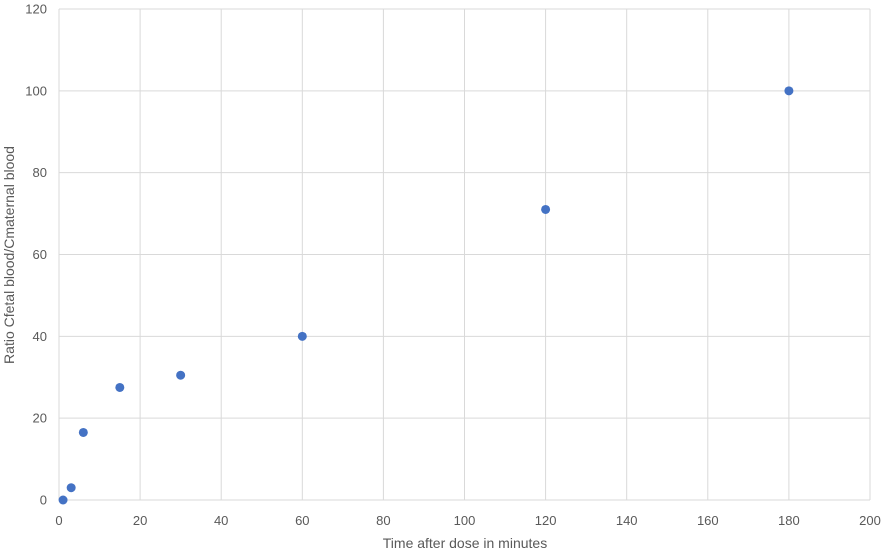  Describe the element at coordinates (40, 418) in the screenshot. I see `y-tick-label: 20` at that location.